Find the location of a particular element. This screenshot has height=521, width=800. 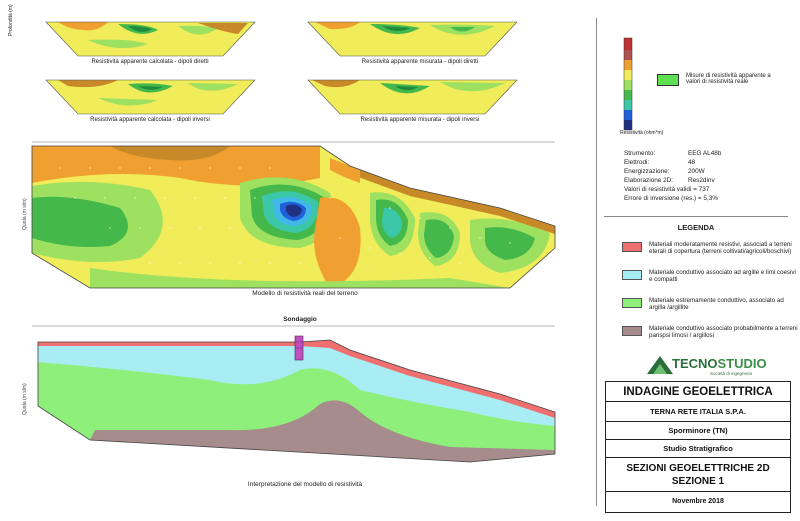

title-block-client: TERNA RETE ITALIA S.P.A. is located at coordinates (698, 412).